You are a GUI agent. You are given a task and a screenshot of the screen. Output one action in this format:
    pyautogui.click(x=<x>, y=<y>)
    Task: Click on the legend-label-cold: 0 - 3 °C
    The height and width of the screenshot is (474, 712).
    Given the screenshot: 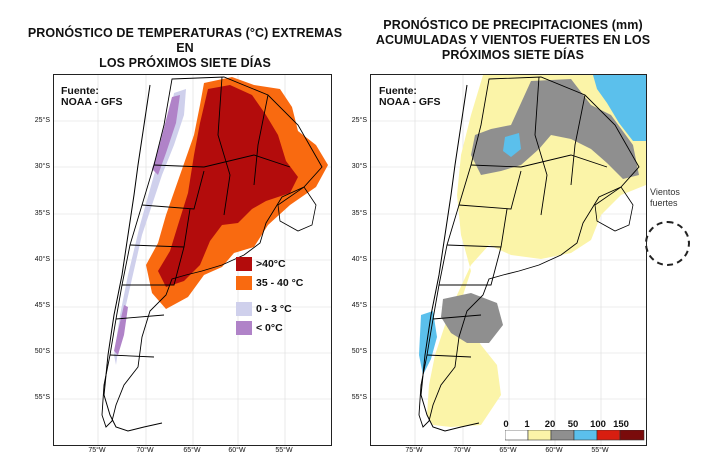 What is the action you would take?
    pyautogui.click(x=274, y=309)
    